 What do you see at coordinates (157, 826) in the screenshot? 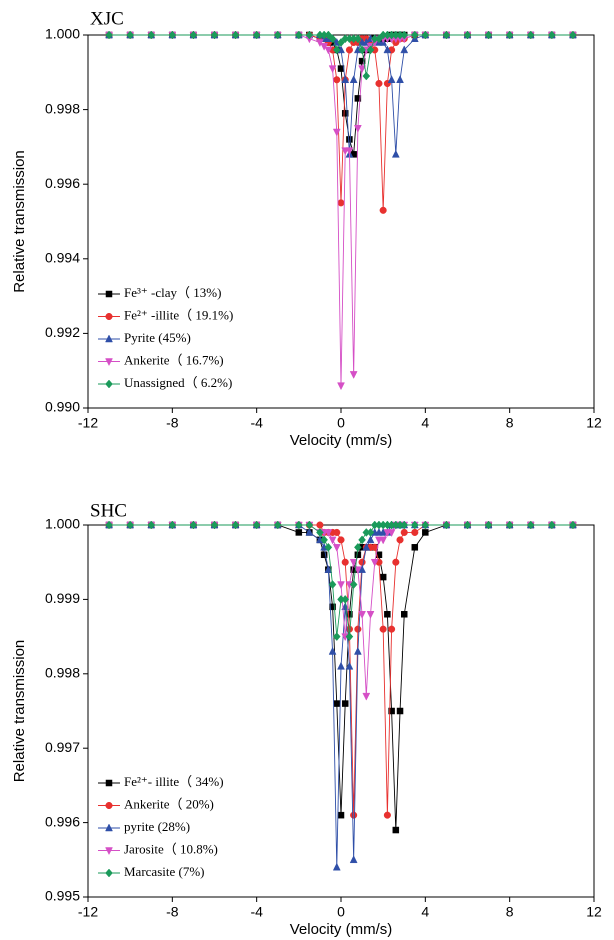
I see `legend-label: pyrite (28%)` at bounding box center [157, 826].